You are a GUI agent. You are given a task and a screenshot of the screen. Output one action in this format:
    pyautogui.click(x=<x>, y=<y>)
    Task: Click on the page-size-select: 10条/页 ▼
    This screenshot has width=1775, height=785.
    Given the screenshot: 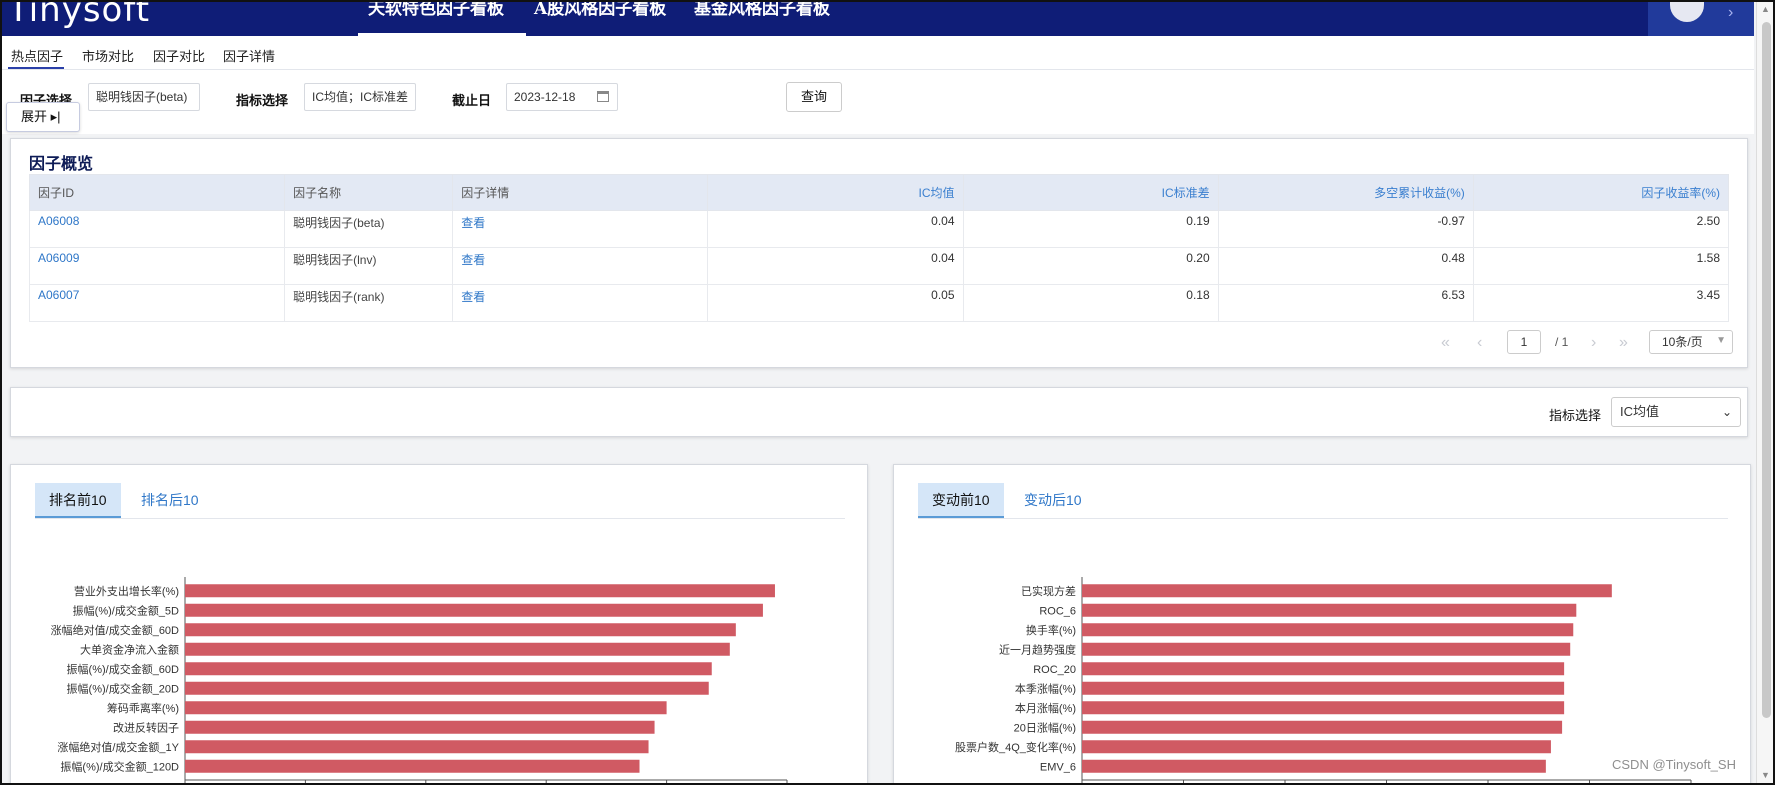 What is the action you would take?
    pyautogui.click(x=1691, y=342)
    